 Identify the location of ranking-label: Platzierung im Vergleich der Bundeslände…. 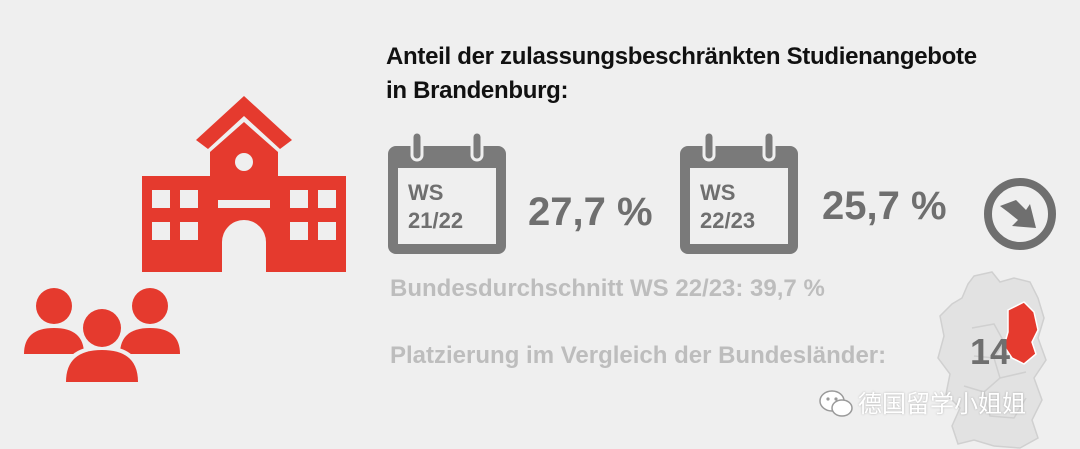
(638, 355).